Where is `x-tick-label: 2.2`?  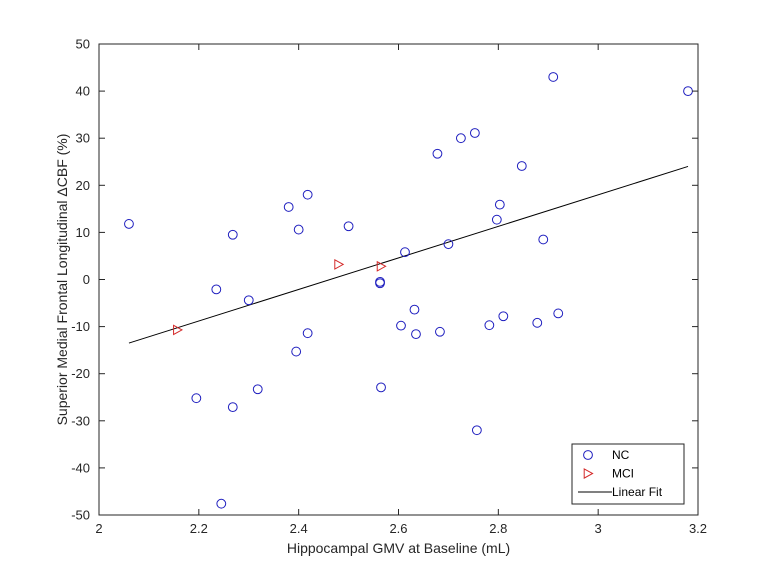 x-tick-label: 2.2 is located at coordinates (199, 528).